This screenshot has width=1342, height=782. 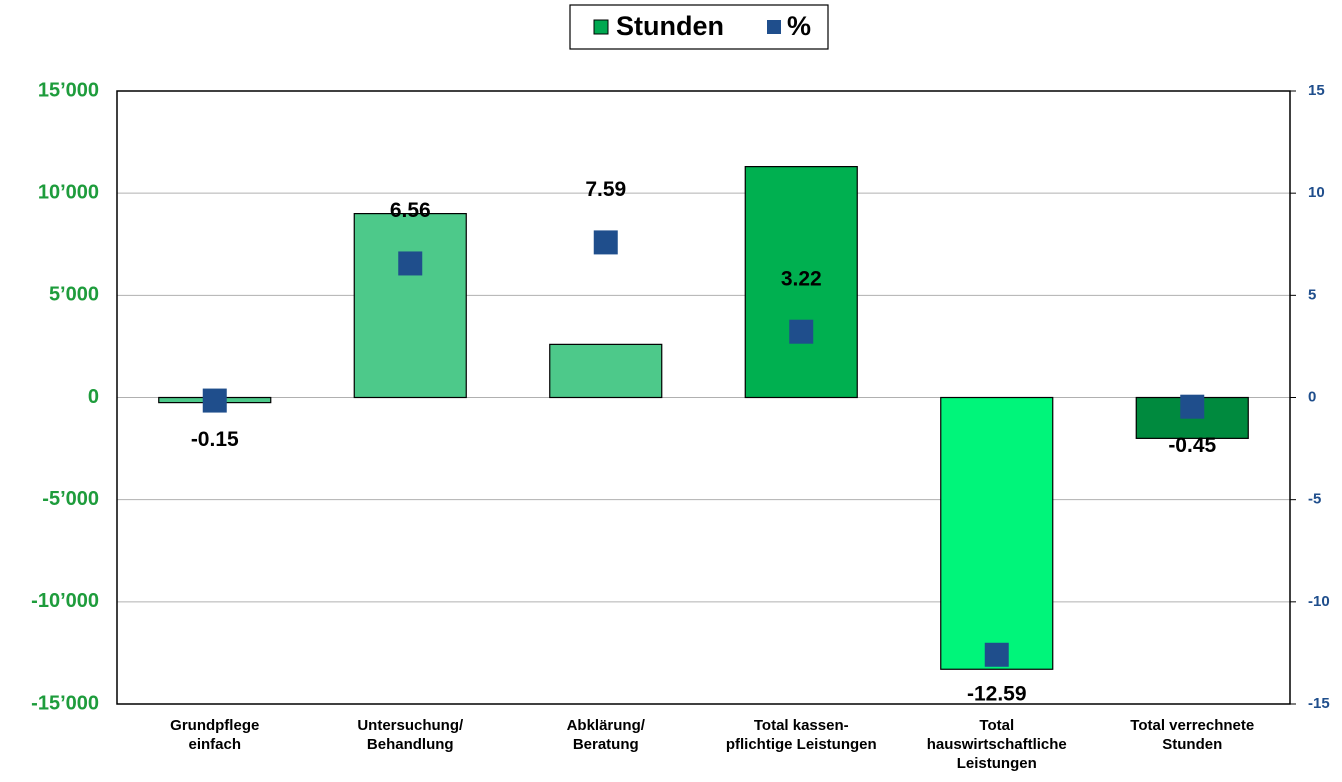 I want to click on y-tick-label: 15’000, so click(x=68, y=90).